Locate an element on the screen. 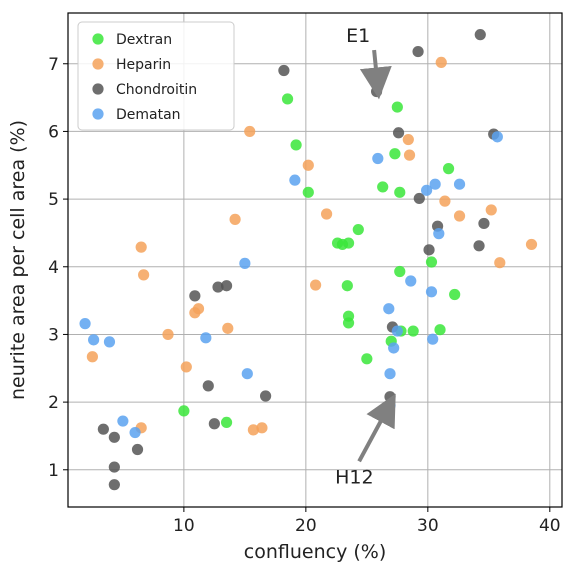 The image size is (569, 562). y-tick-label: 2 is located at coordinates (53, 403).